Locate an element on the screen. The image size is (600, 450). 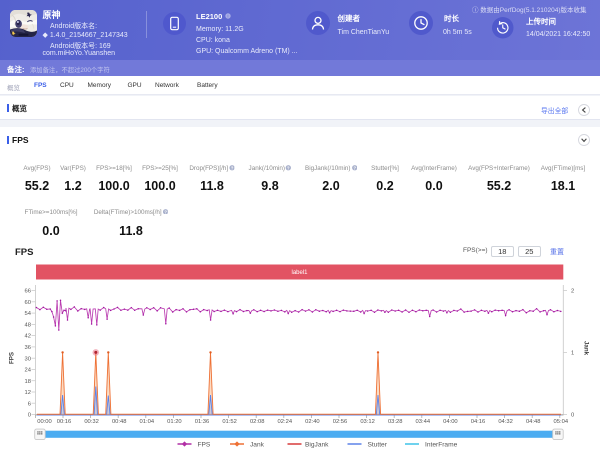
svg-text: 00:00 is located at coordinates (44, 422).